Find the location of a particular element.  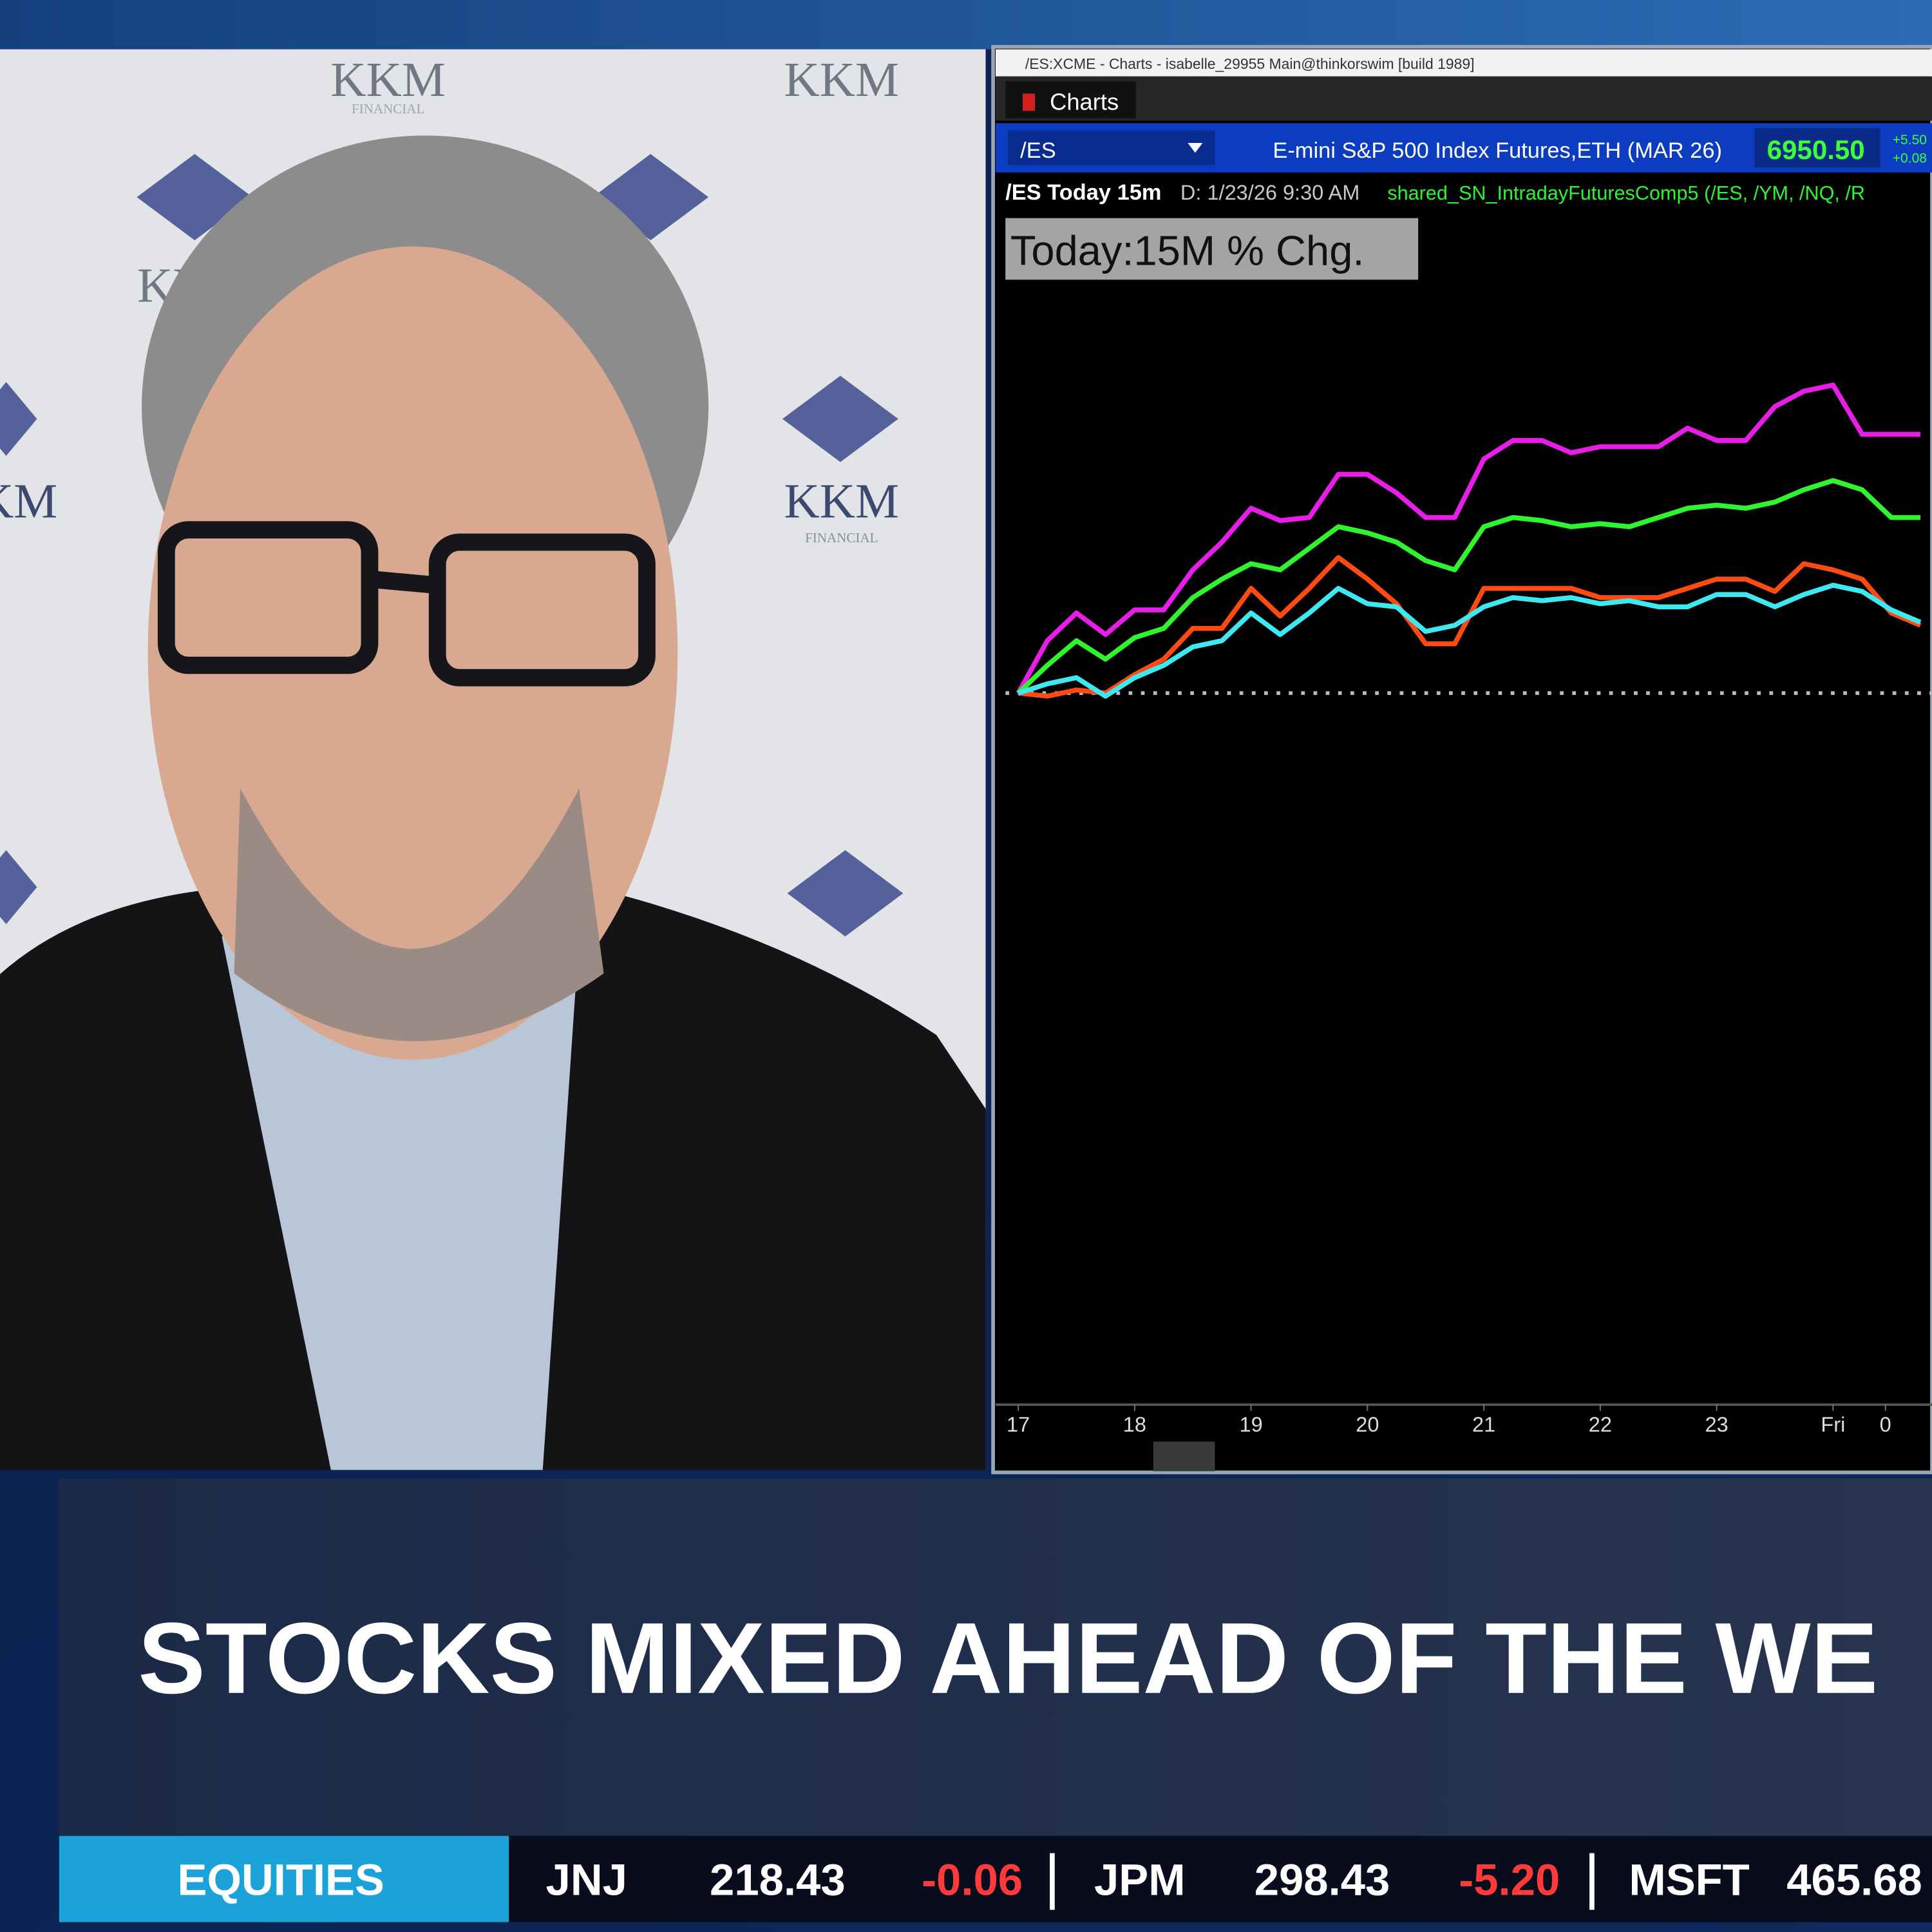

ticker-label-box is located at coordinates (284, 1878).